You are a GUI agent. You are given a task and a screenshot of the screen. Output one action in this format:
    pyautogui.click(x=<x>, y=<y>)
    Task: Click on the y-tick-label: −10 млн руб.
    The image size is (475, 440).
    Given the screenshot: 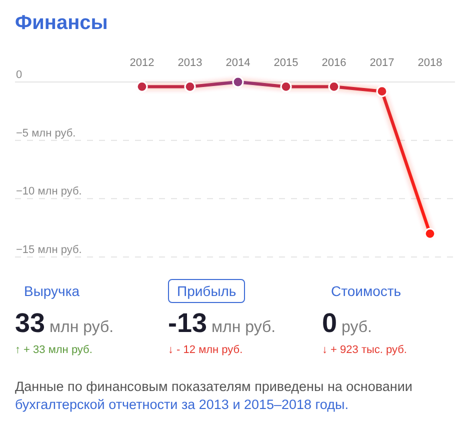 What is the action you would take?
    pyautogui.click(x=49, y=192)
    